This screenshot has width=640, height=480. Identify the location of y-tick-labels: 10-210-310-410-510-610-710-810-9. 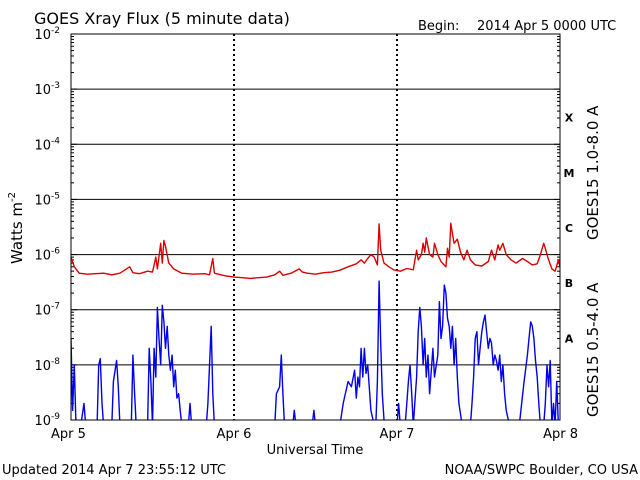
(47, 227).